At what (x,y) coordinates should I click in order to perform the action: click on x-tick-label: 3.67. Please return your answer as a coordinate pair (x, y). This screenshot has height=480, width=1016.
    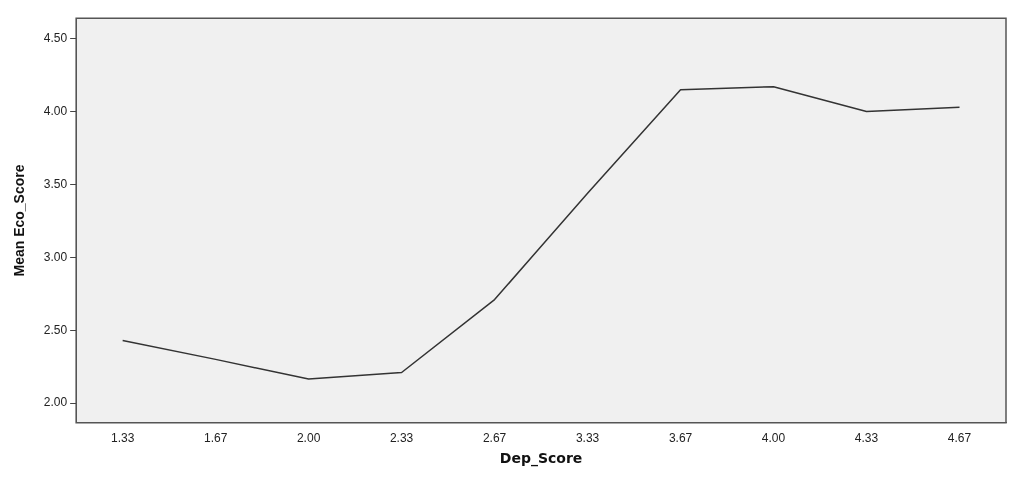
    Looking at the image, I should click on (680, 438).